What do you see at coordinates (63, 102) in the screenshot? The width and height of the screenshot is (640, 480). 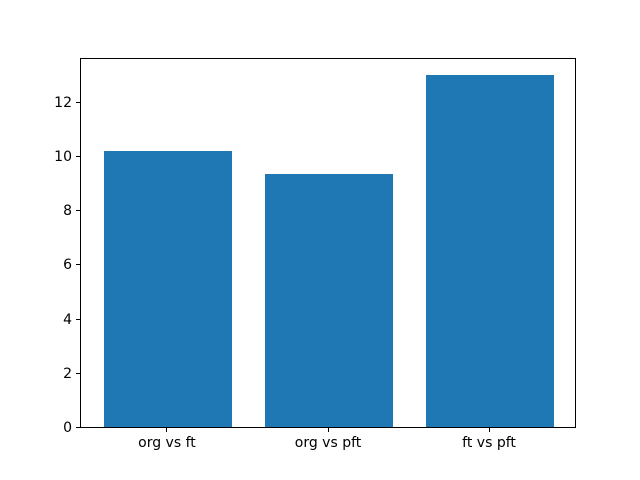 I see `y-tick-label: 12` at bounding box center [63, 102].